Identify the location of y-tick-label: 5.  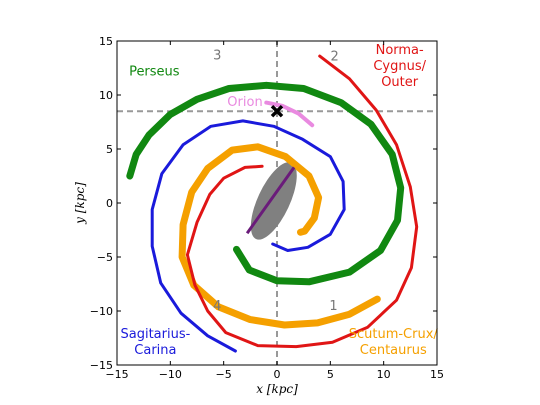
(109, 149).